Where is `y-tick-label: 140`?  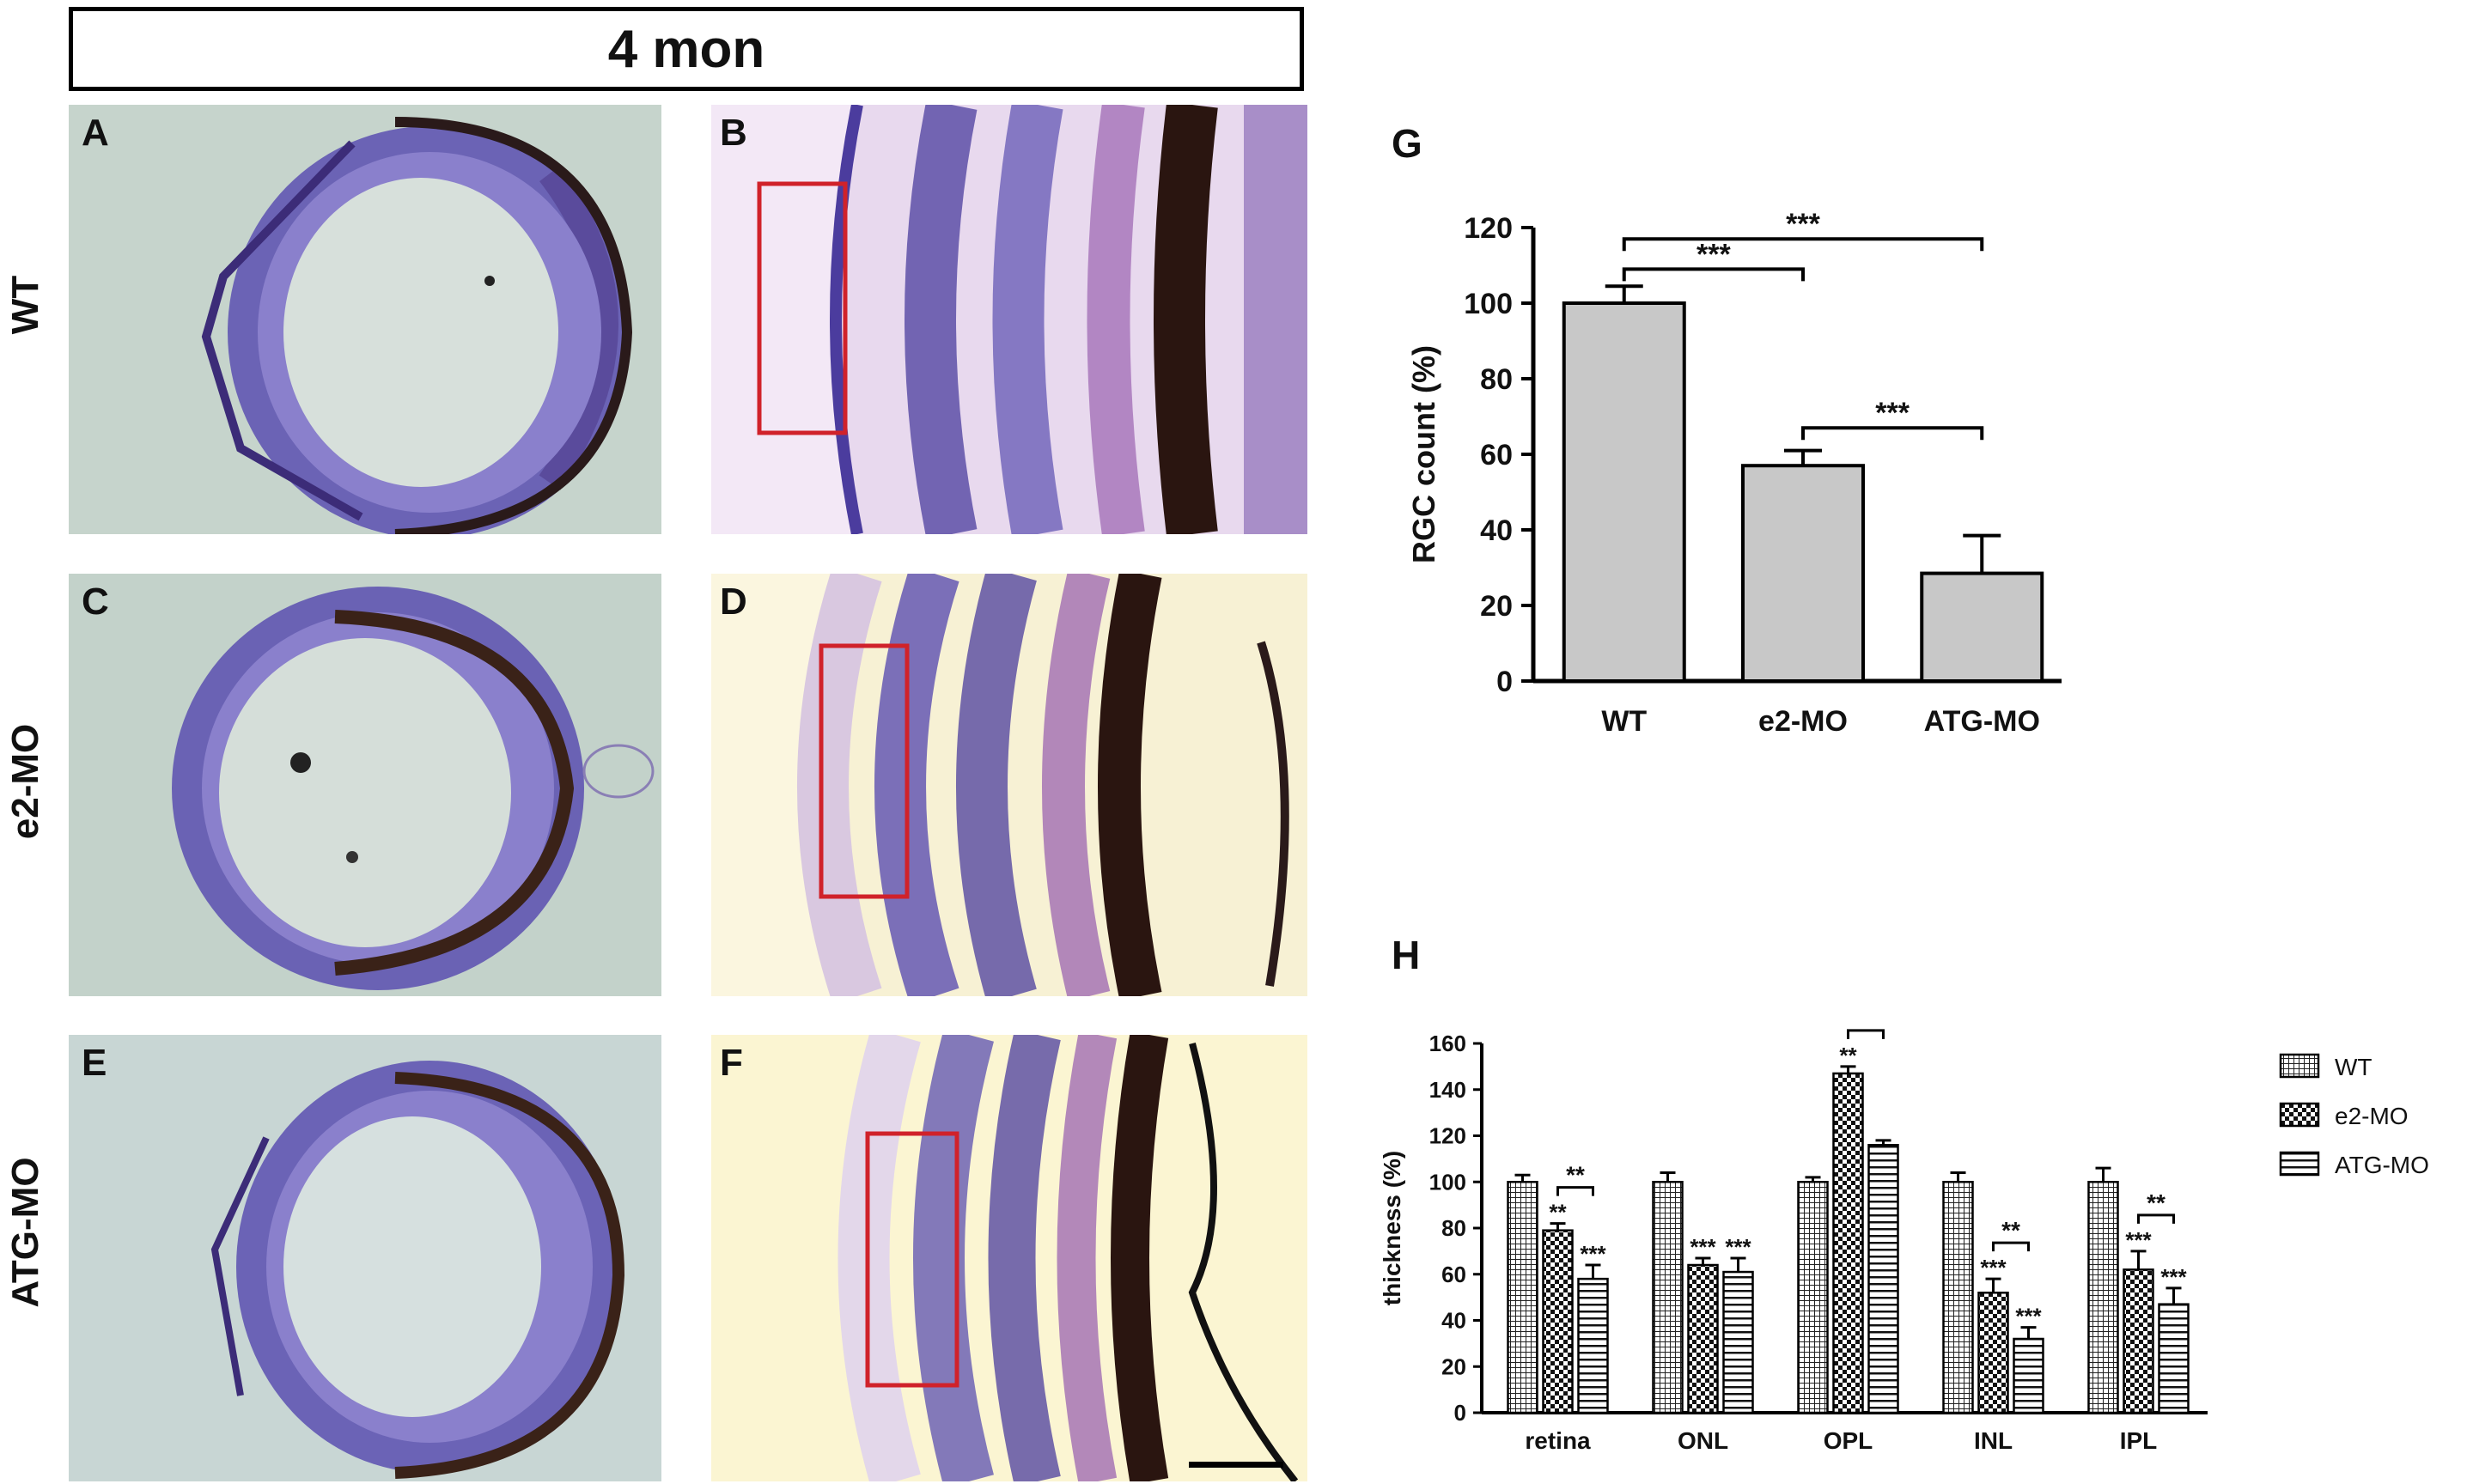
y-tick-label: 140 is located at coordinates (1448, 1090).